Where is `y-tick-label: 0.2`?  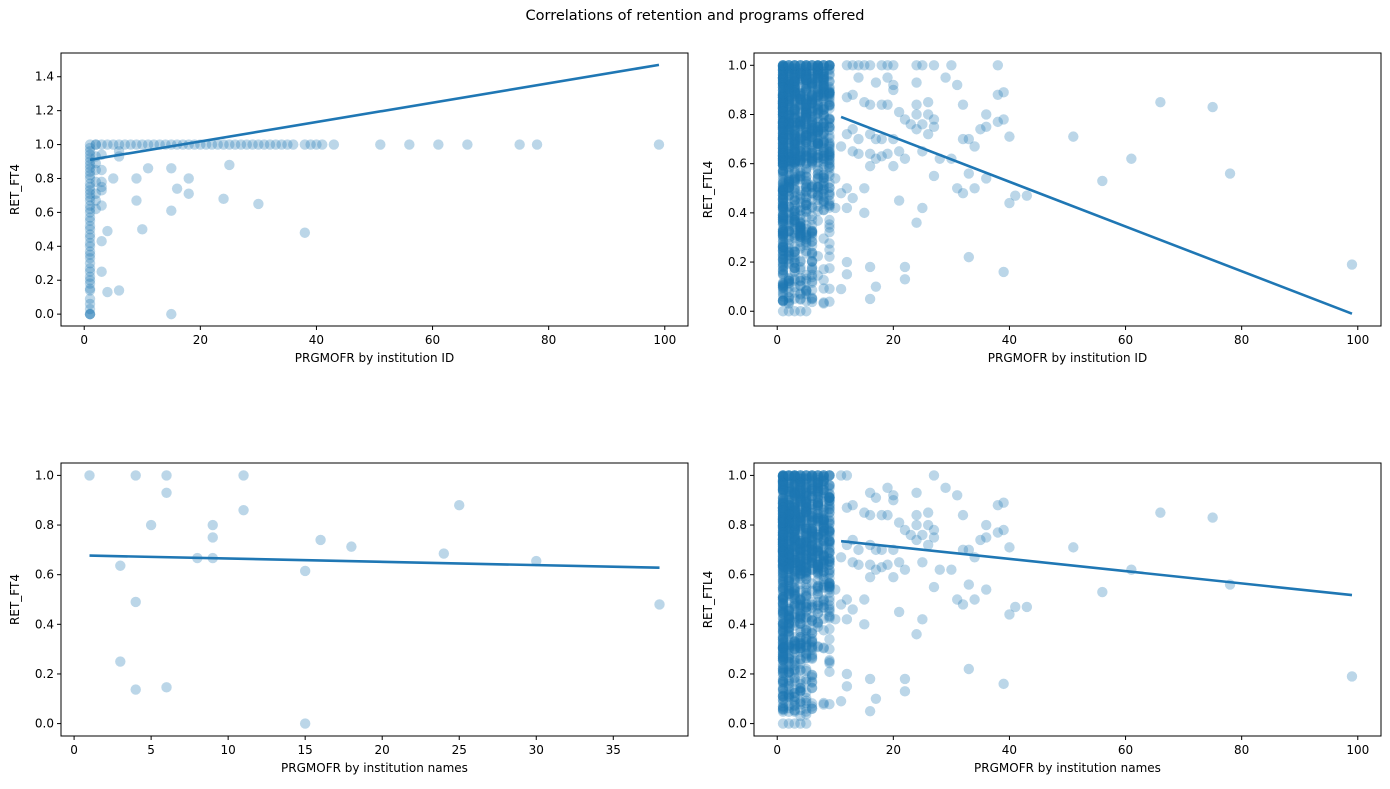
y-tick-label: 0.2 is located at coordinates (44, 674).